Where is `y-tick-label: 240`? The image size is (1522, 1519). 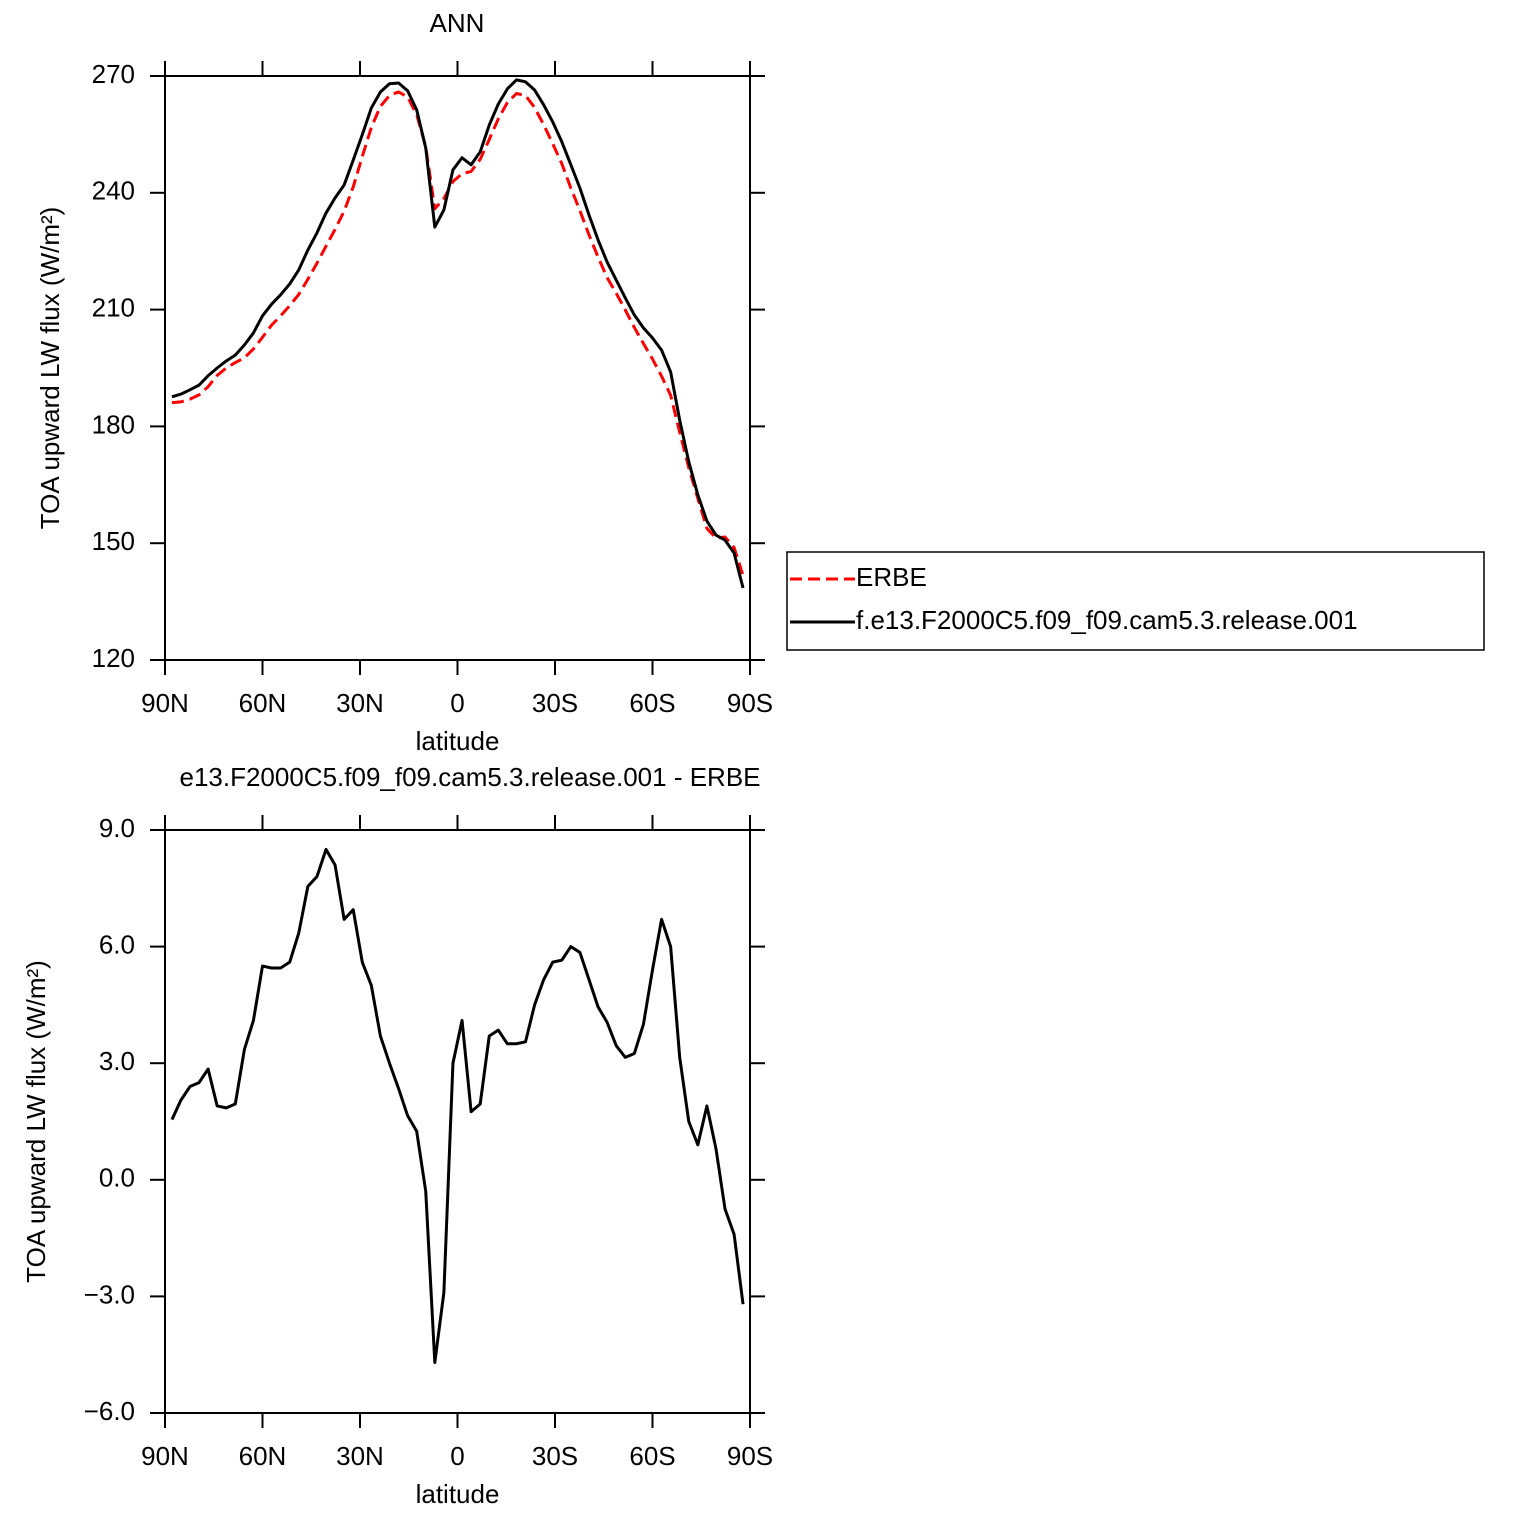 y-tick-label: 240 is located at coordinates (113, 191).